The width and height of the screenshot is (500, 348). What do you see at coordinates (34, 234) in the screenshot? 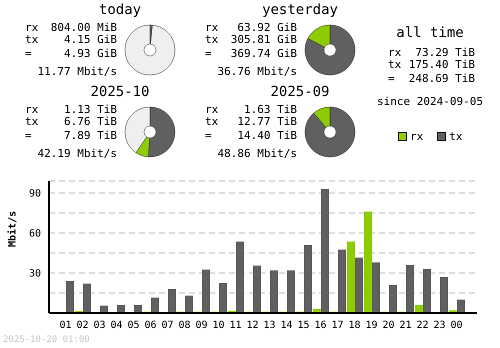
I see `y-tick-label: 60` at bounding box center [34, 234].